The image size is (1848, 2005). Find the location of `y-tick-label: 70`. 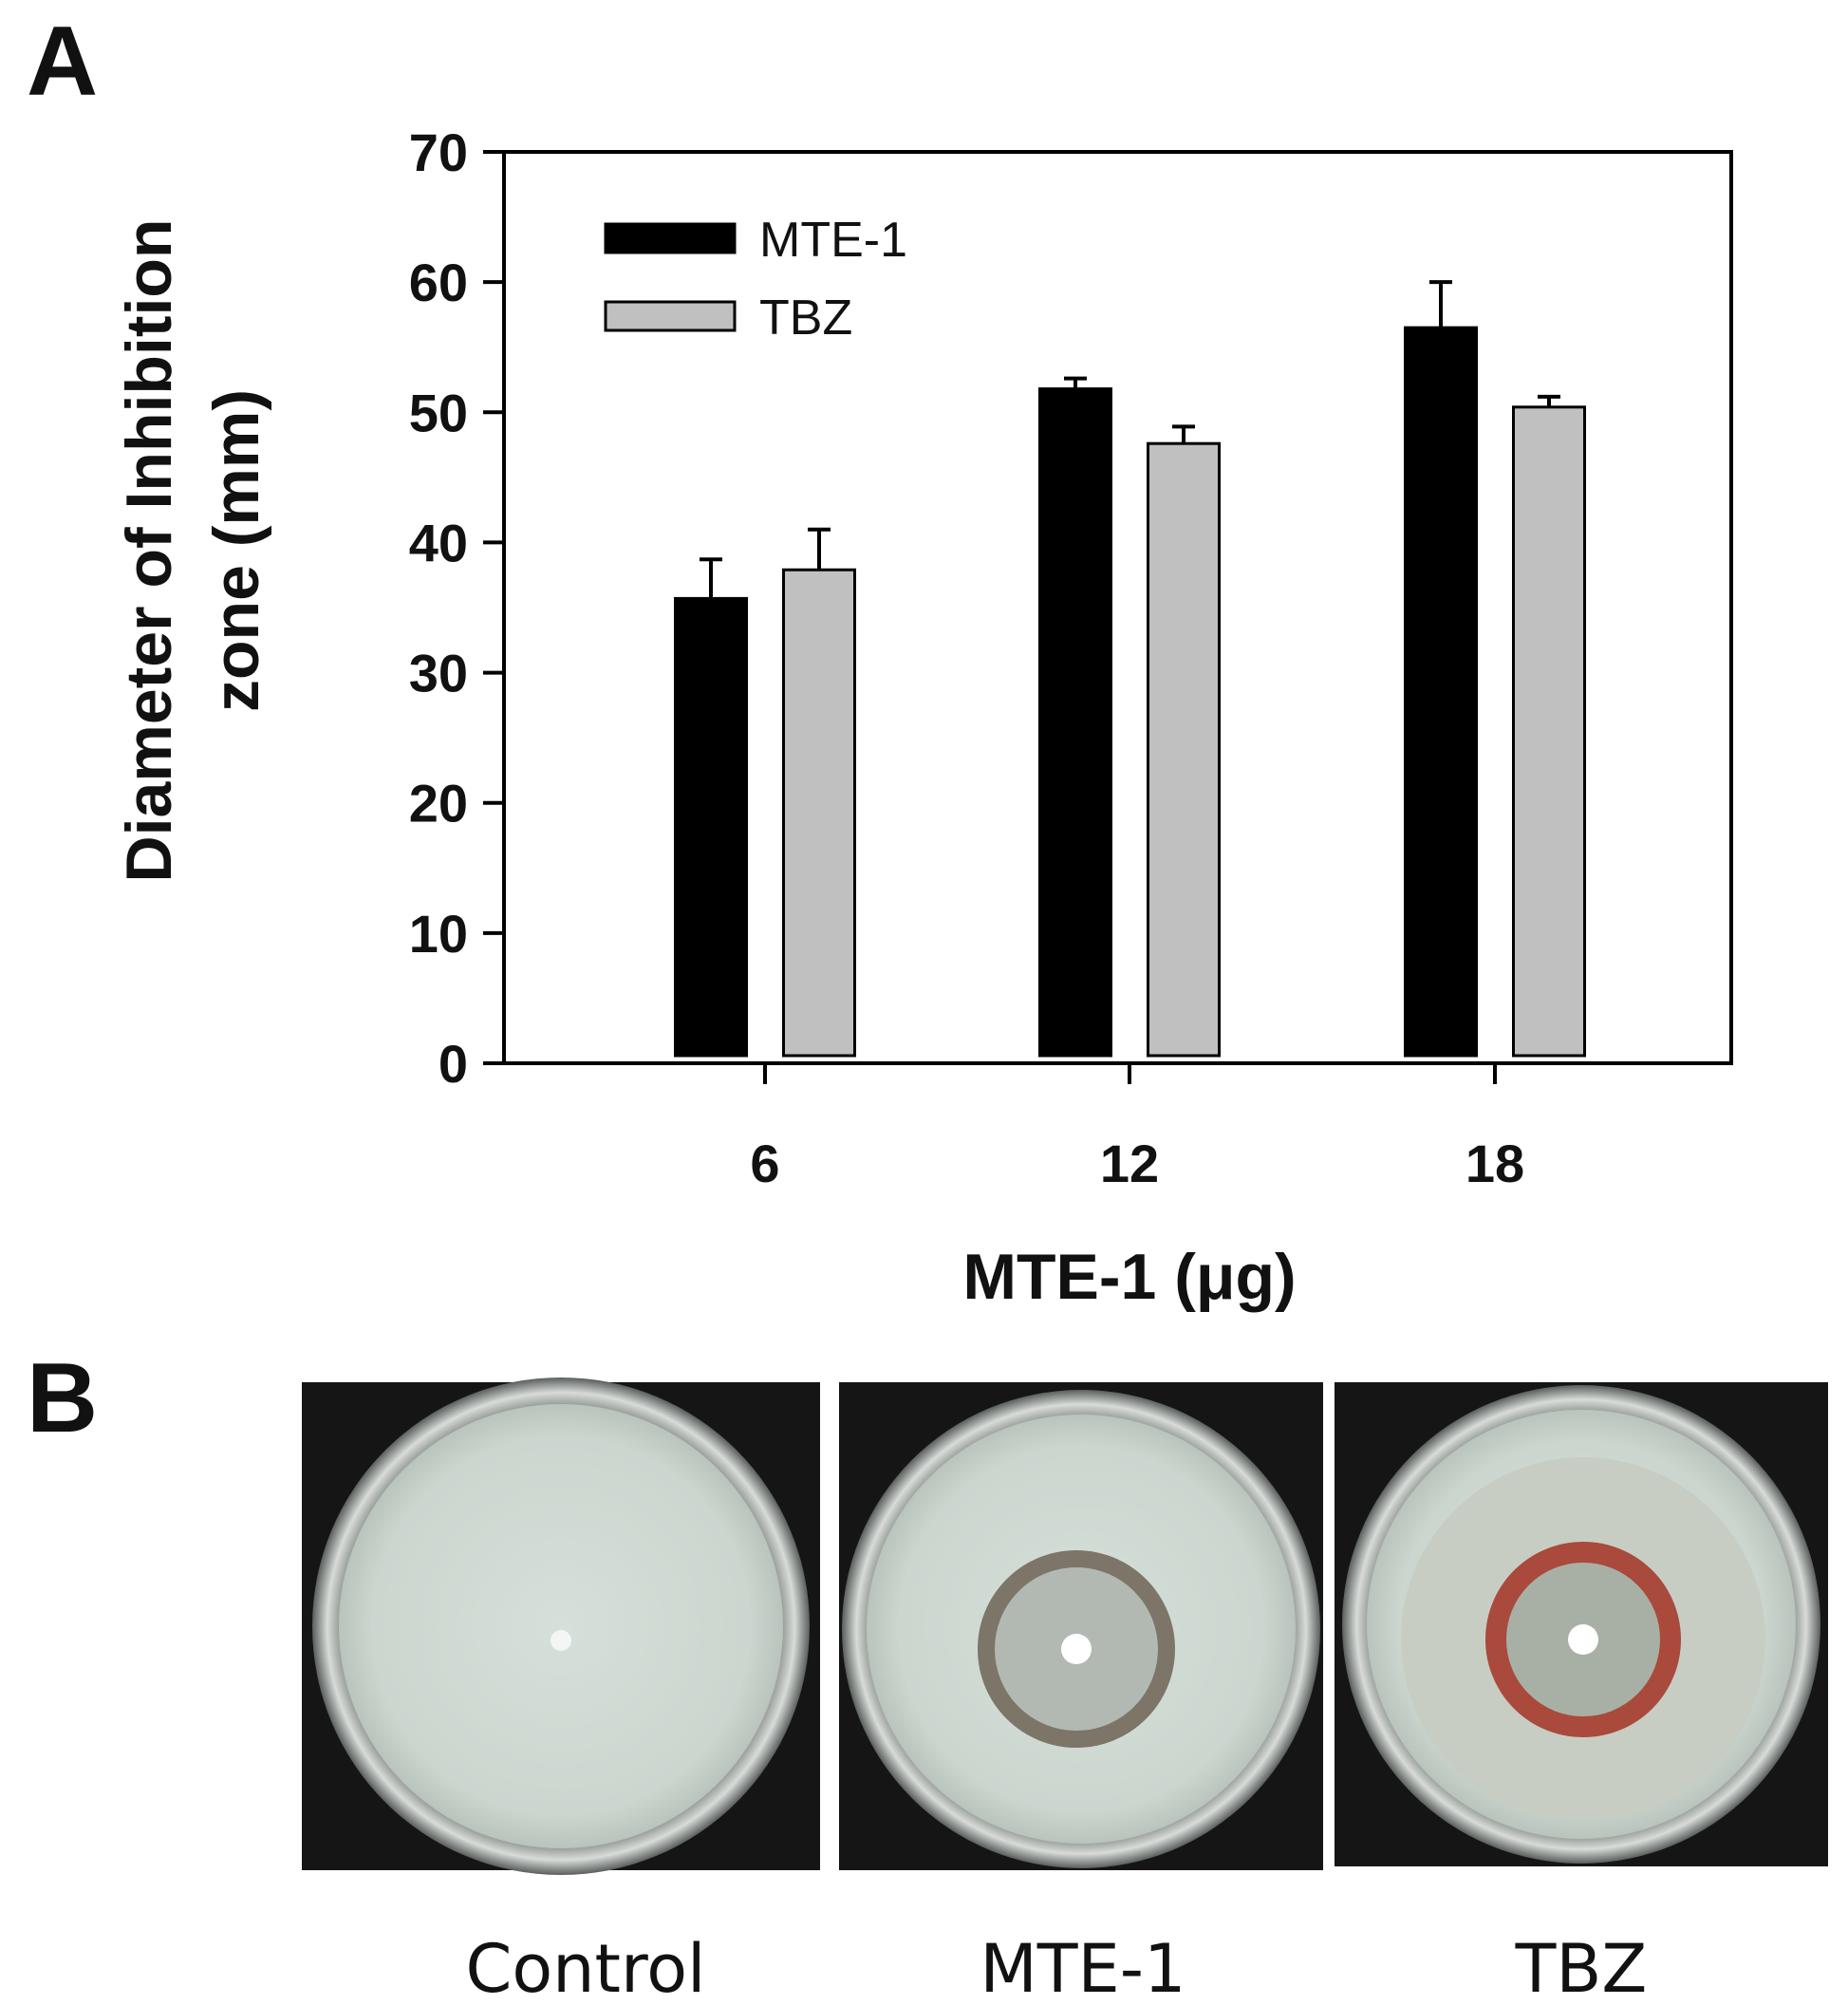

y-tick-label: 70 is located at coordinates (438, 152).